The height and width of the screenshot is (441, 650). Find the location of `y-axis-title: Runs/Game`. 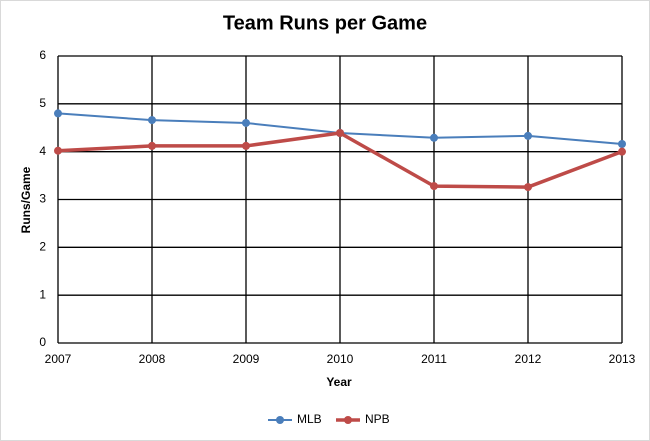

y-axis-title: Runs/Game is located at coordinates (26, 199).